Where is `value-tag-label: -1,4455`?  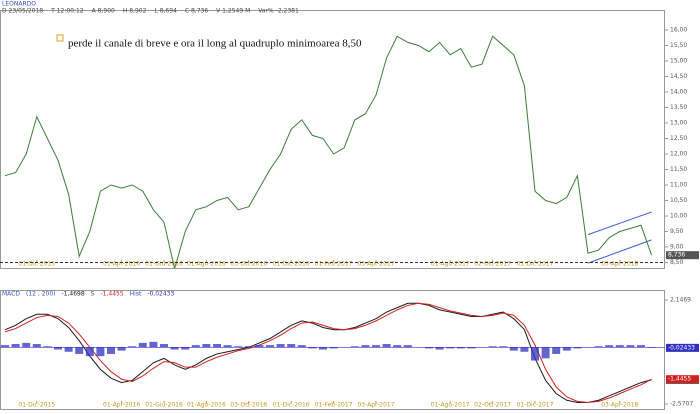 value-tag-label: -1,4455 is located at coordinates (679, 379).